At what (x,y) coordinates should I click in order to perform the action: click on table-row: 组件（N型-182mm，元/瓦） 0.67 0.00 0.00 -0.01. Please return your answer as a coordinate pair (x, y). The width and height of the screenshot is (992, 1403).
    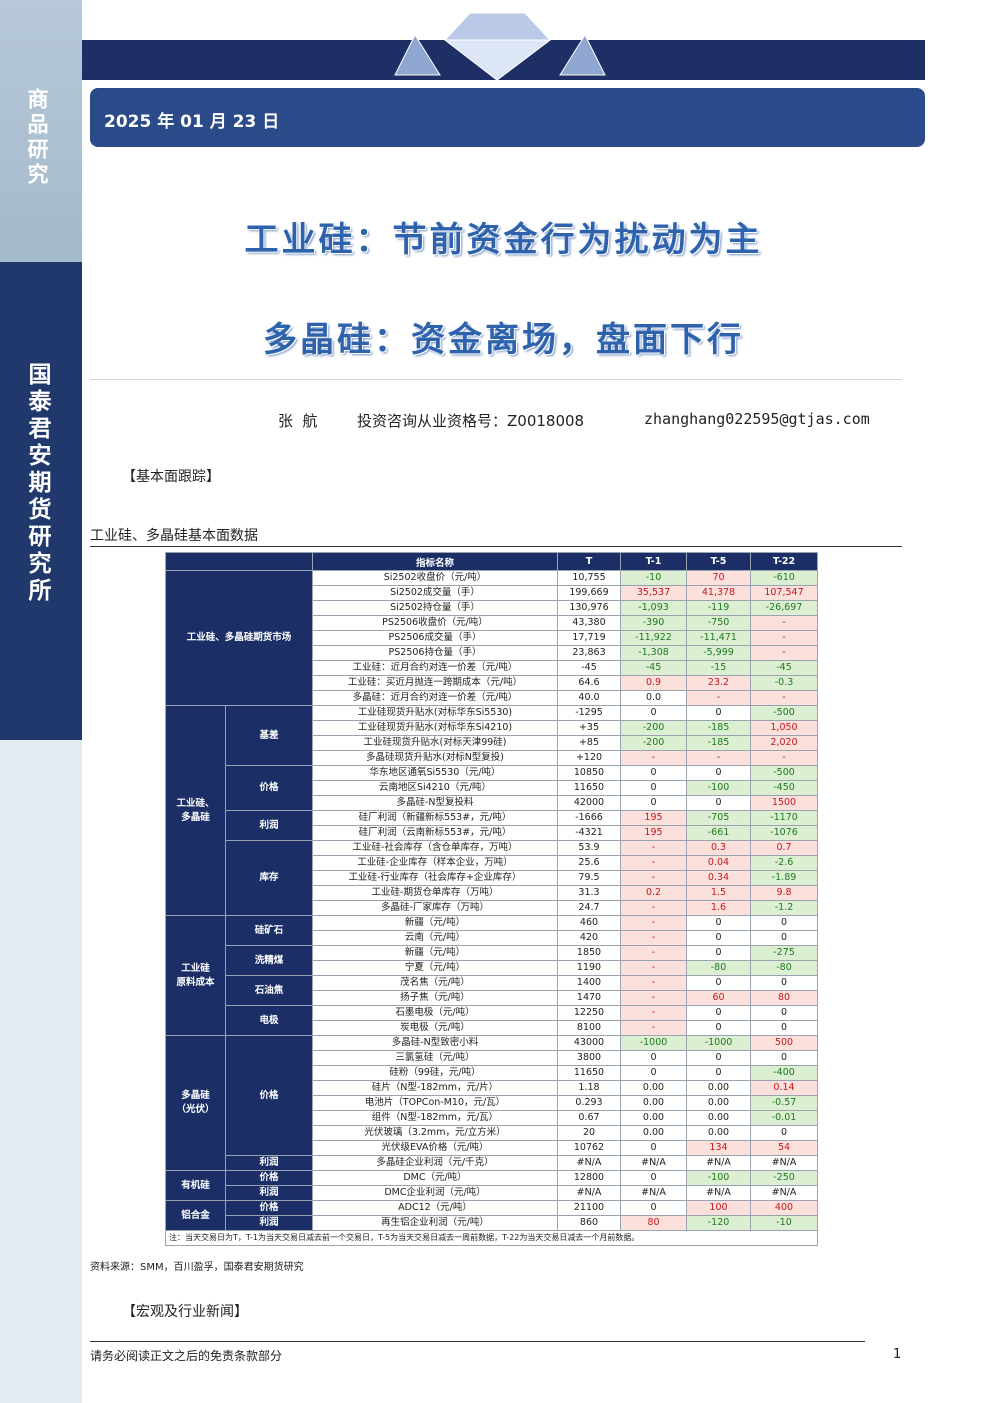
    Looking at the image, I should click on (492, 1118).